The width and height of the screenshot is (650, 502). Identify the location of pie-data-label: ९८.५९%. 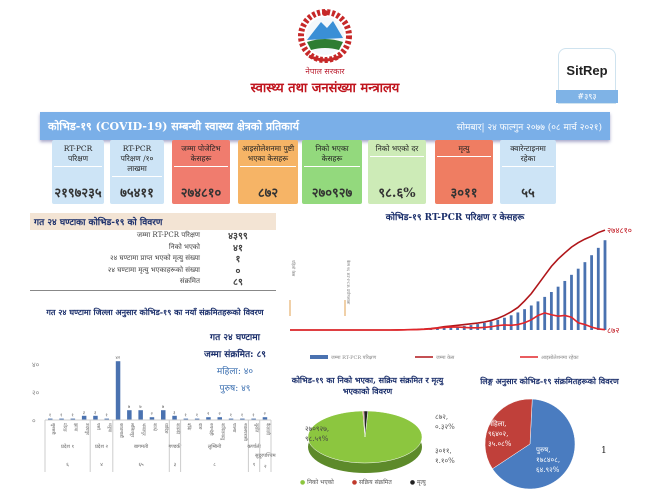
(317, 439).